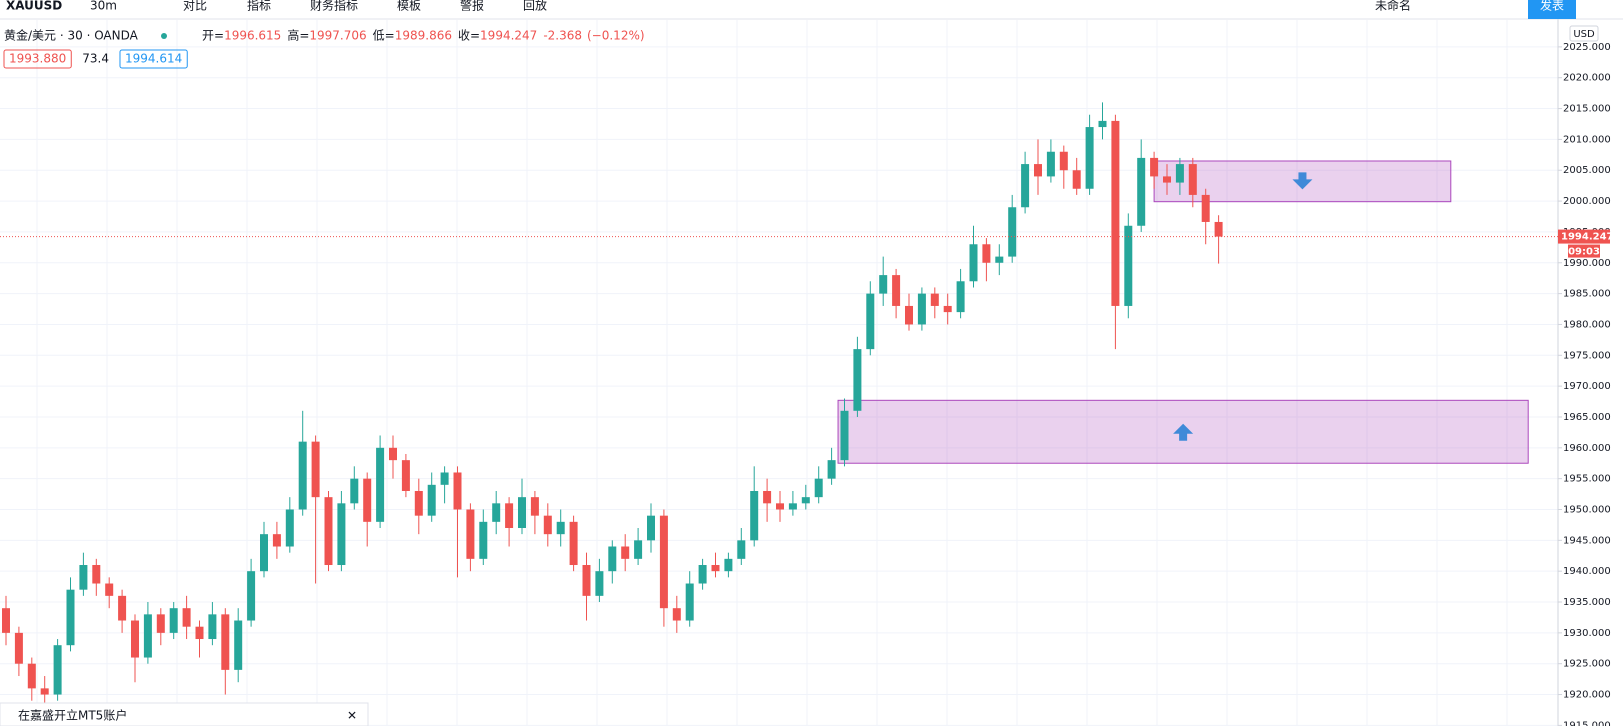  What do you see at coordinates (384, 36) in the screenshot?
I see `legend-text: 低=` at bounding box center [384, 36].